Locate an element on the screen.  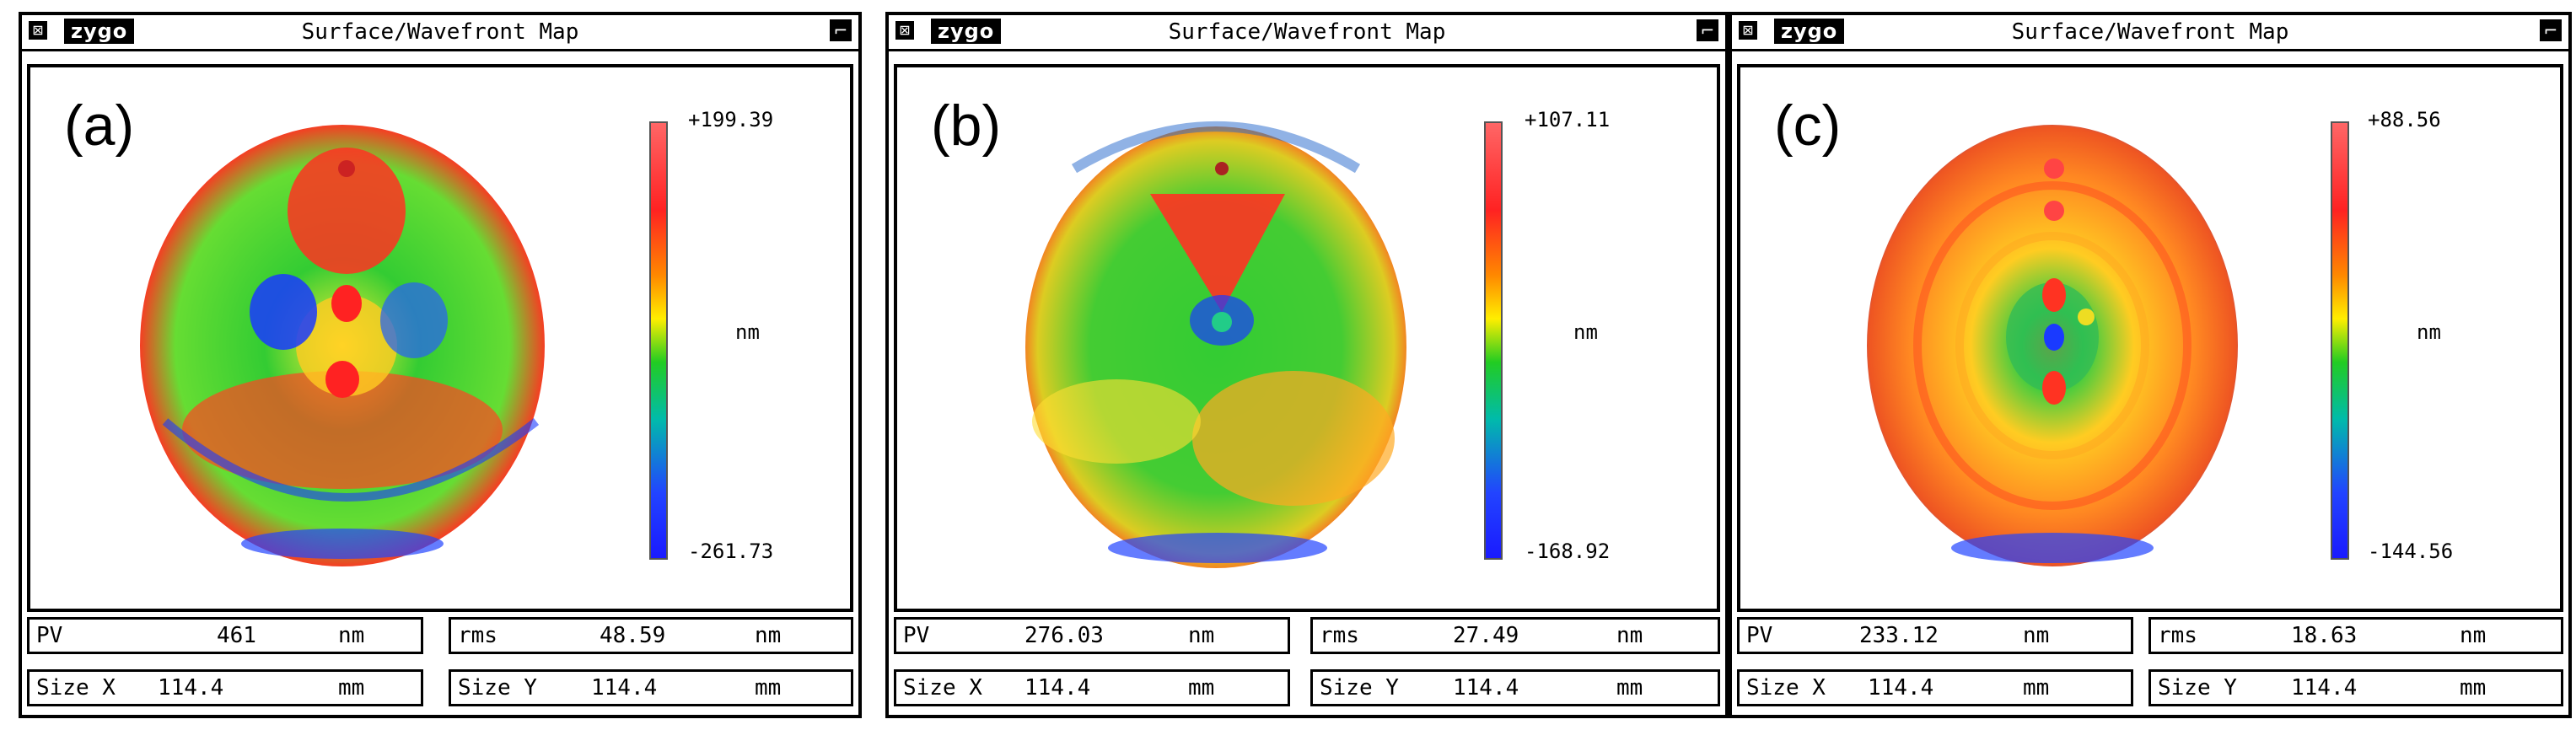
panel-label: (c) is located at coordinates (1808, 126).